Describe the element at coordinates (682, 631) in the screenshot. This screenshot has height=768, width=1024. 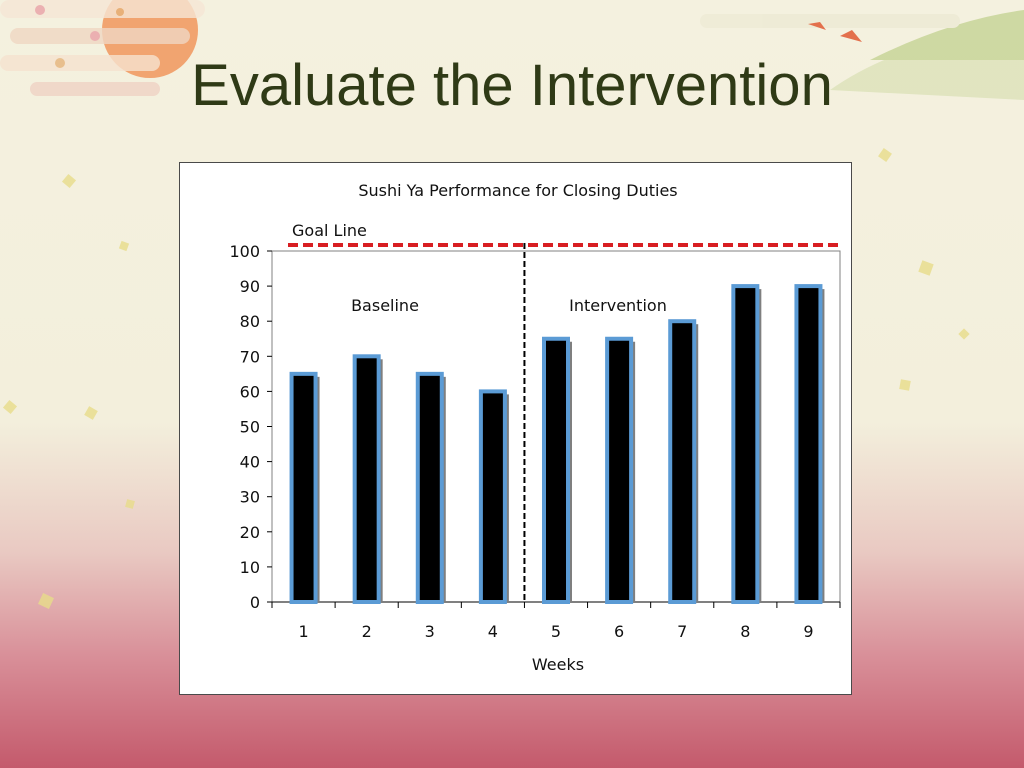
I see `x-tick-label: 7` at that location.